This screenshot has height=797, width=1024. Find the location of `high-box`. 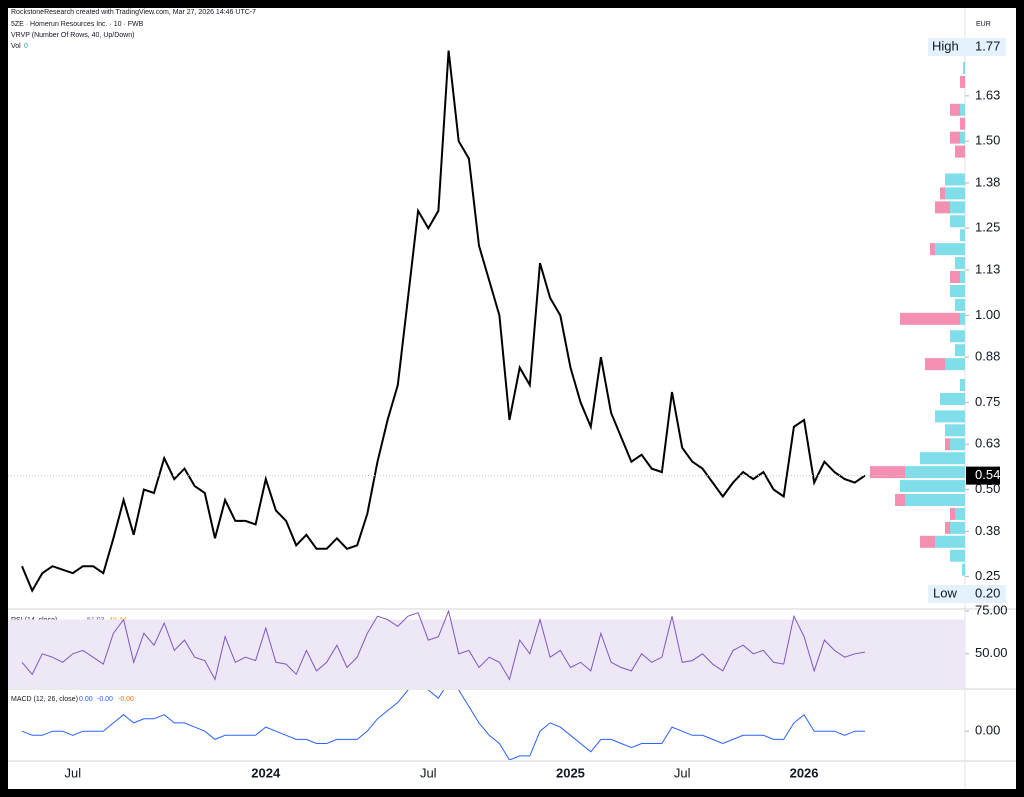

high-box is located at coordinates (967, 47).